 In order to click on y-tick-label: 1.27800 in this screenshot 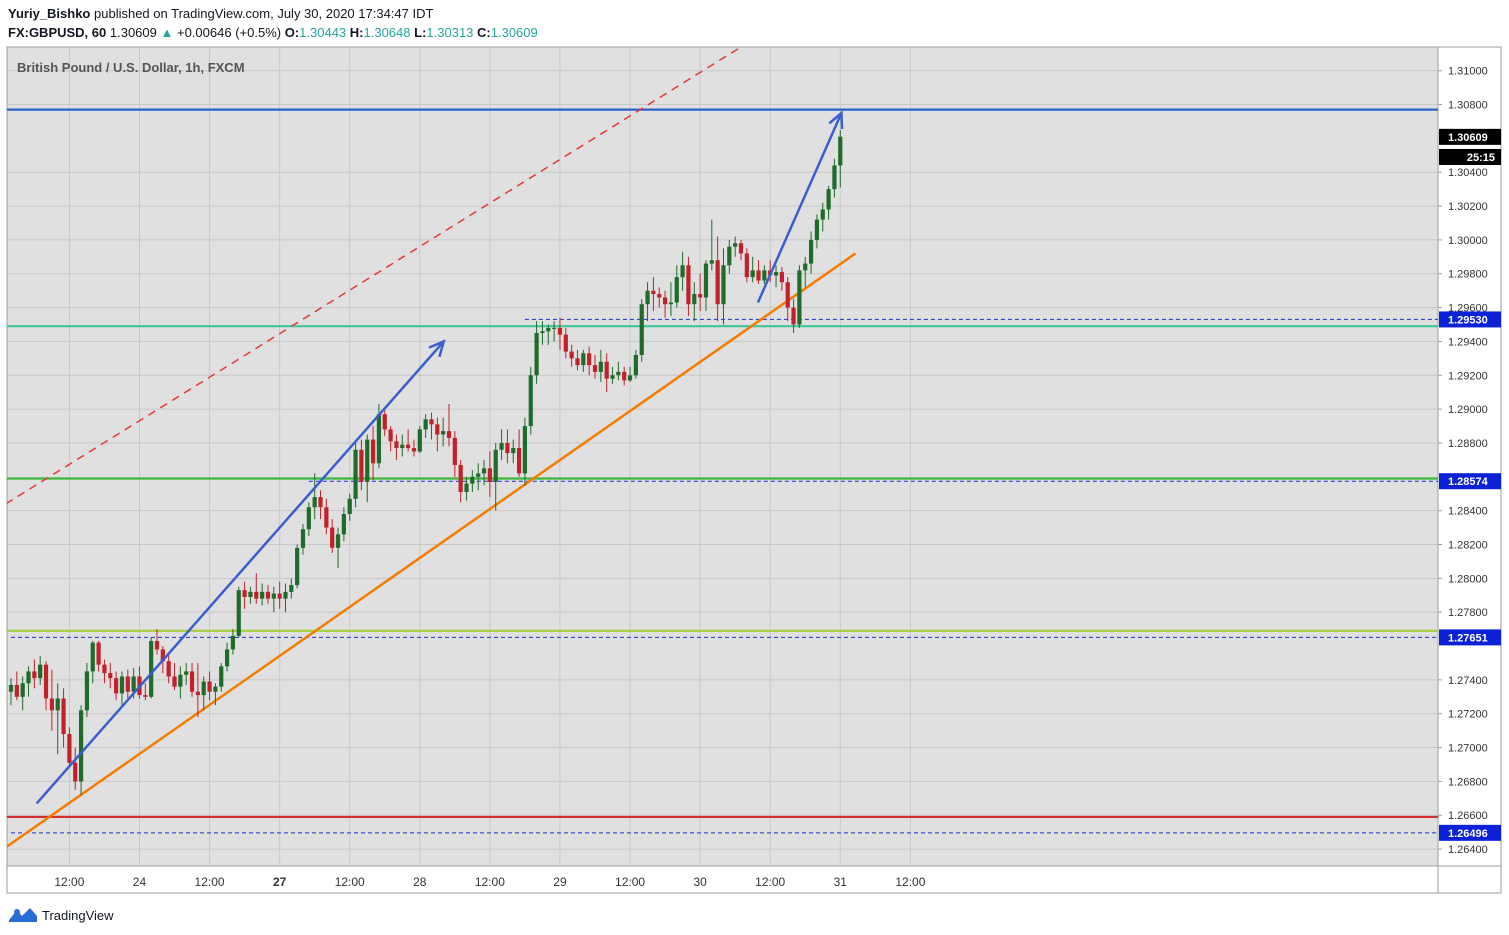, I will do `click(1468, 613)`.